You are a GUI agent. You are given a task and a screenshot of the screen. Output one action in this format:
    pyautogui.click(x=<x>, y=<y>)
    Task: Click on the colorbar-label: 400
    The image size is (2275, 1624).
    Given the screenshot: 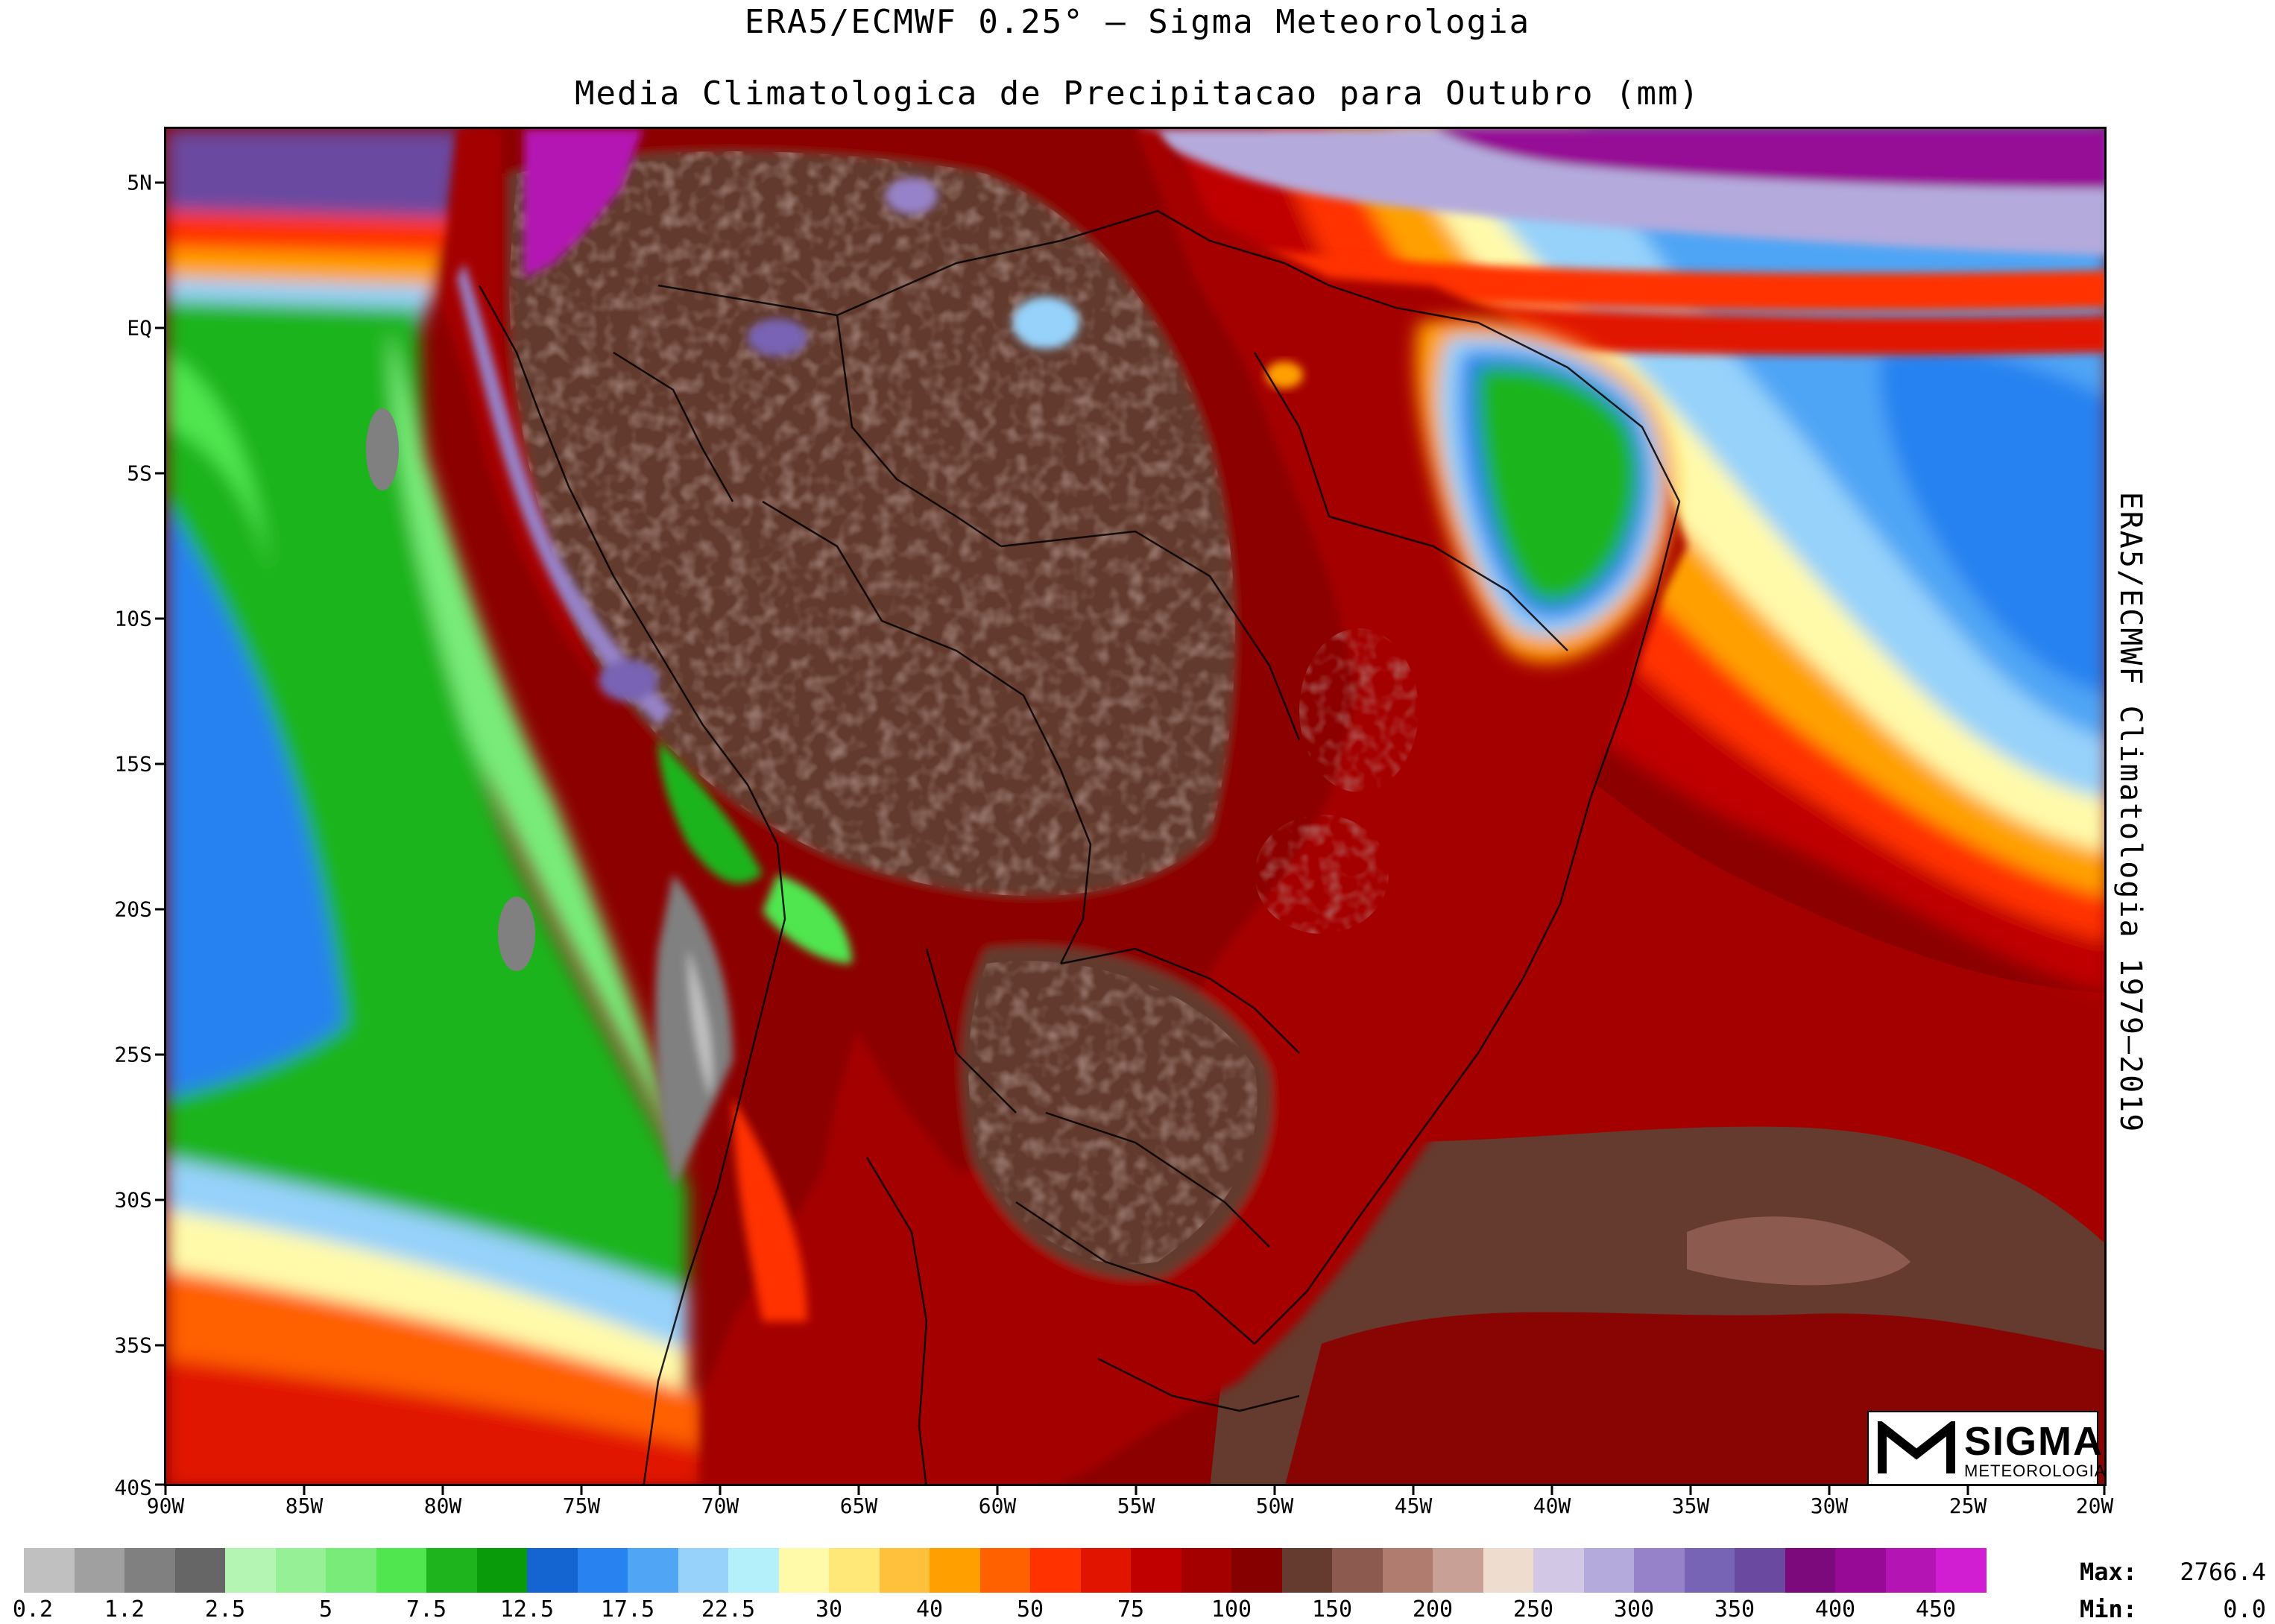 What is the action you would take?
    pyautogui.click(x=1835, y=1609)
    